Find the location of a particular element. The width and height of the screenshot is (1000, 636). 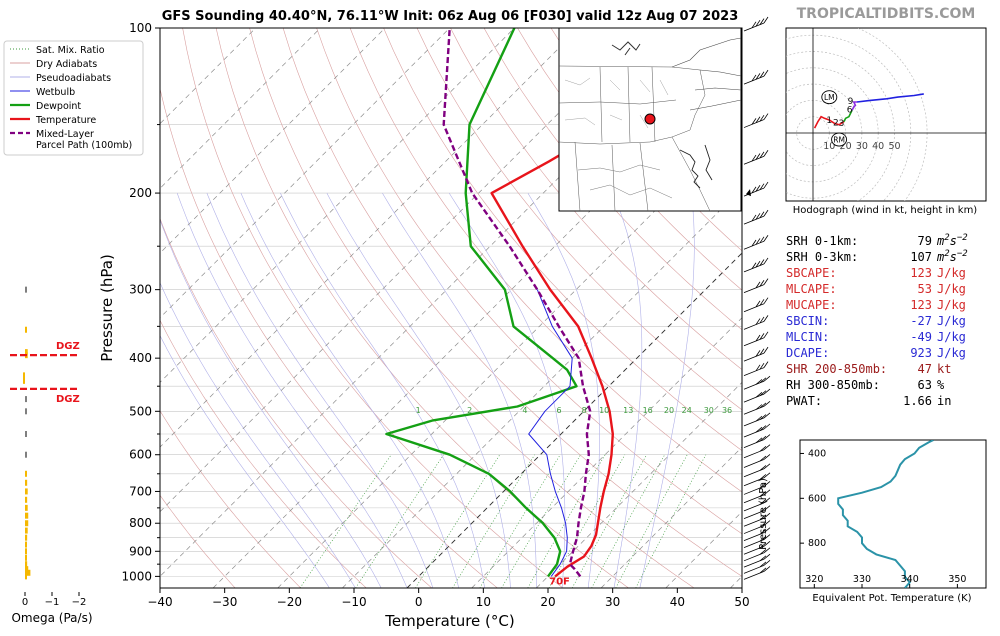

x-tick-label: 40 is located at coordinates (677, 602).